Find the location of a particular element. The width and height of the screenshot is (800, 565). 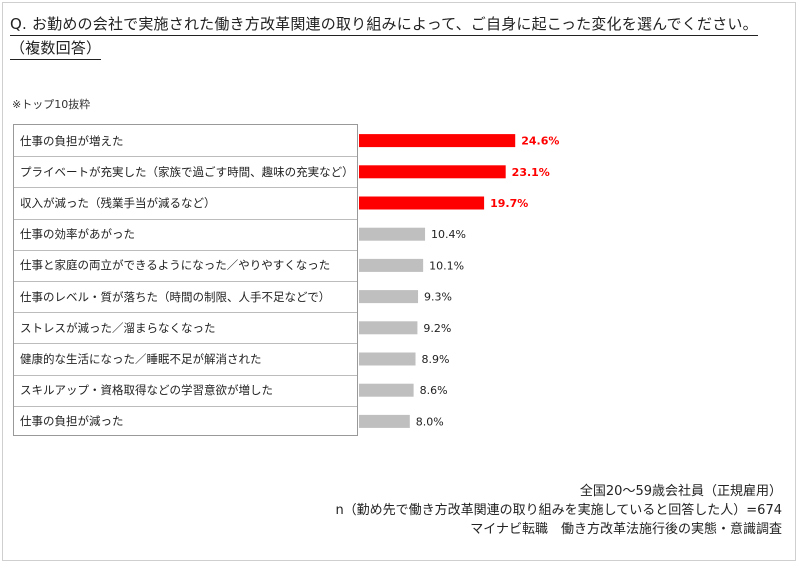

source-survey-name: マイナビ転職 働き方改革法施行後の実態・意識調査 is located at coordinates (626, 529).